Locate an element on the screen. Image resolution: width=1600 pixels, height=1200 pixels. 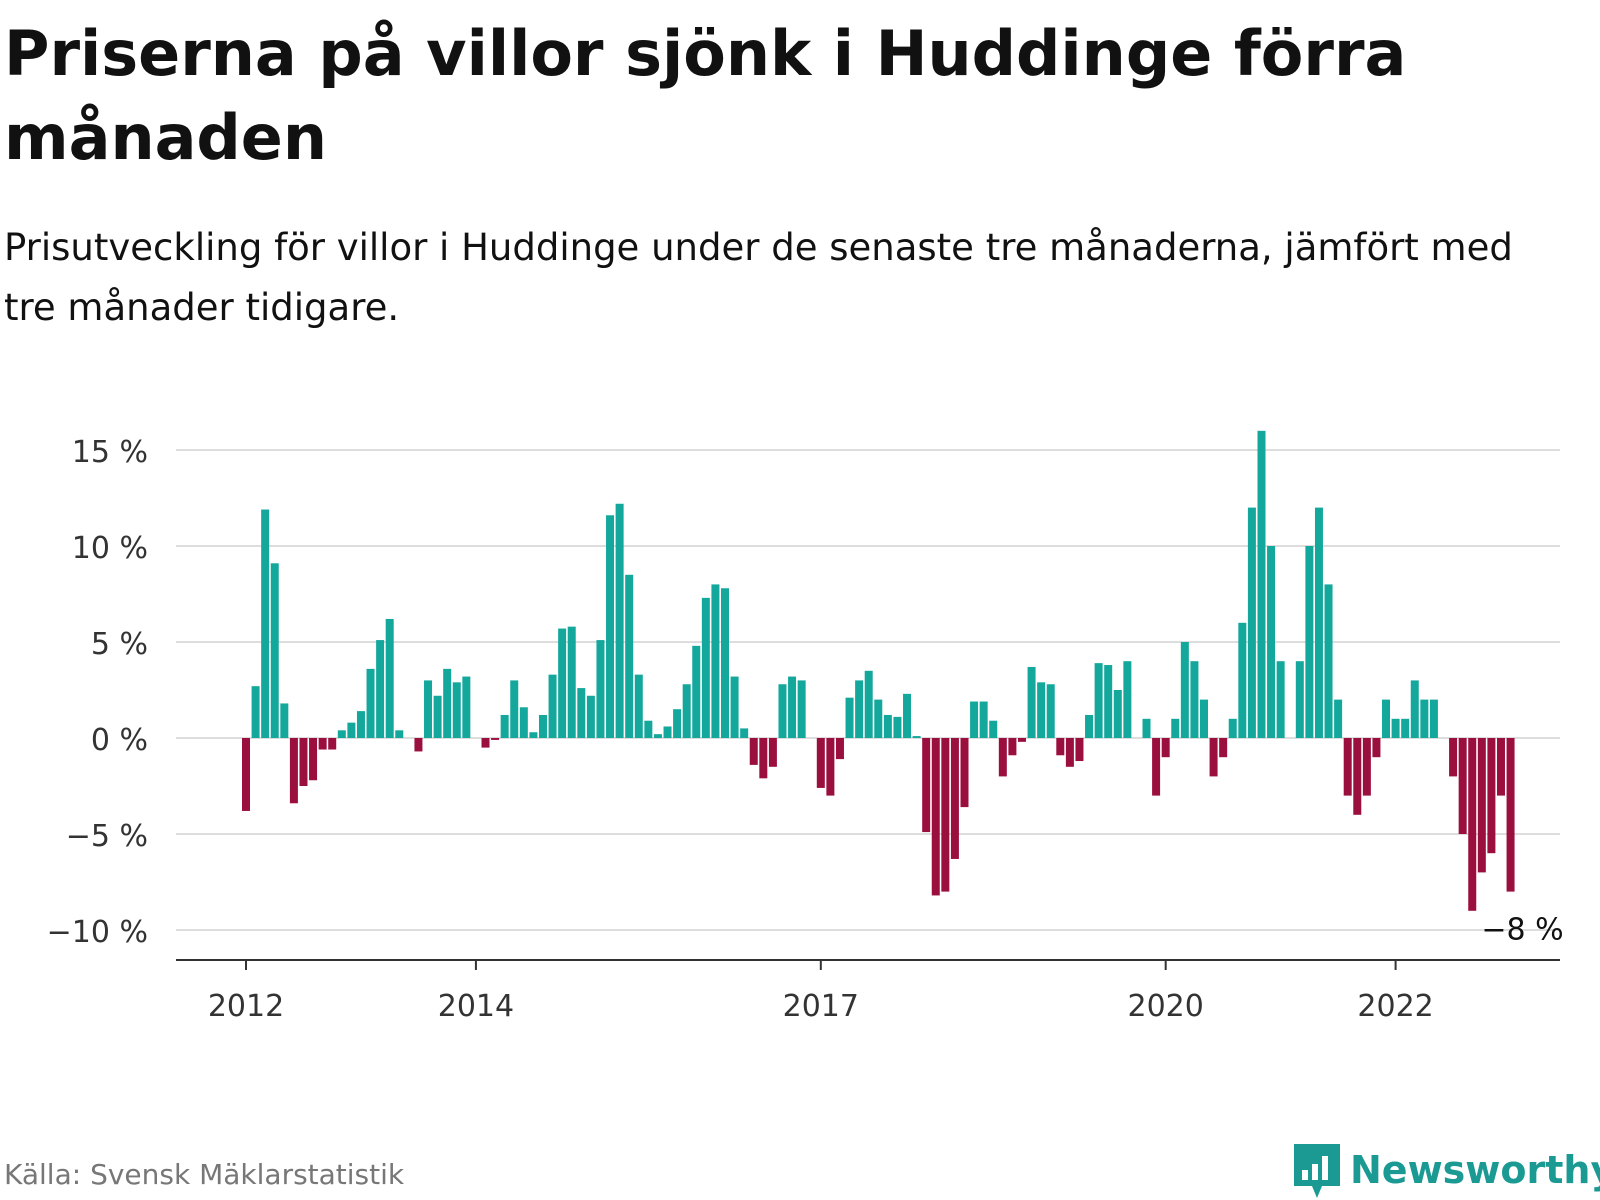
y-tick-label: −10 % is located at coordinates (97, 932).